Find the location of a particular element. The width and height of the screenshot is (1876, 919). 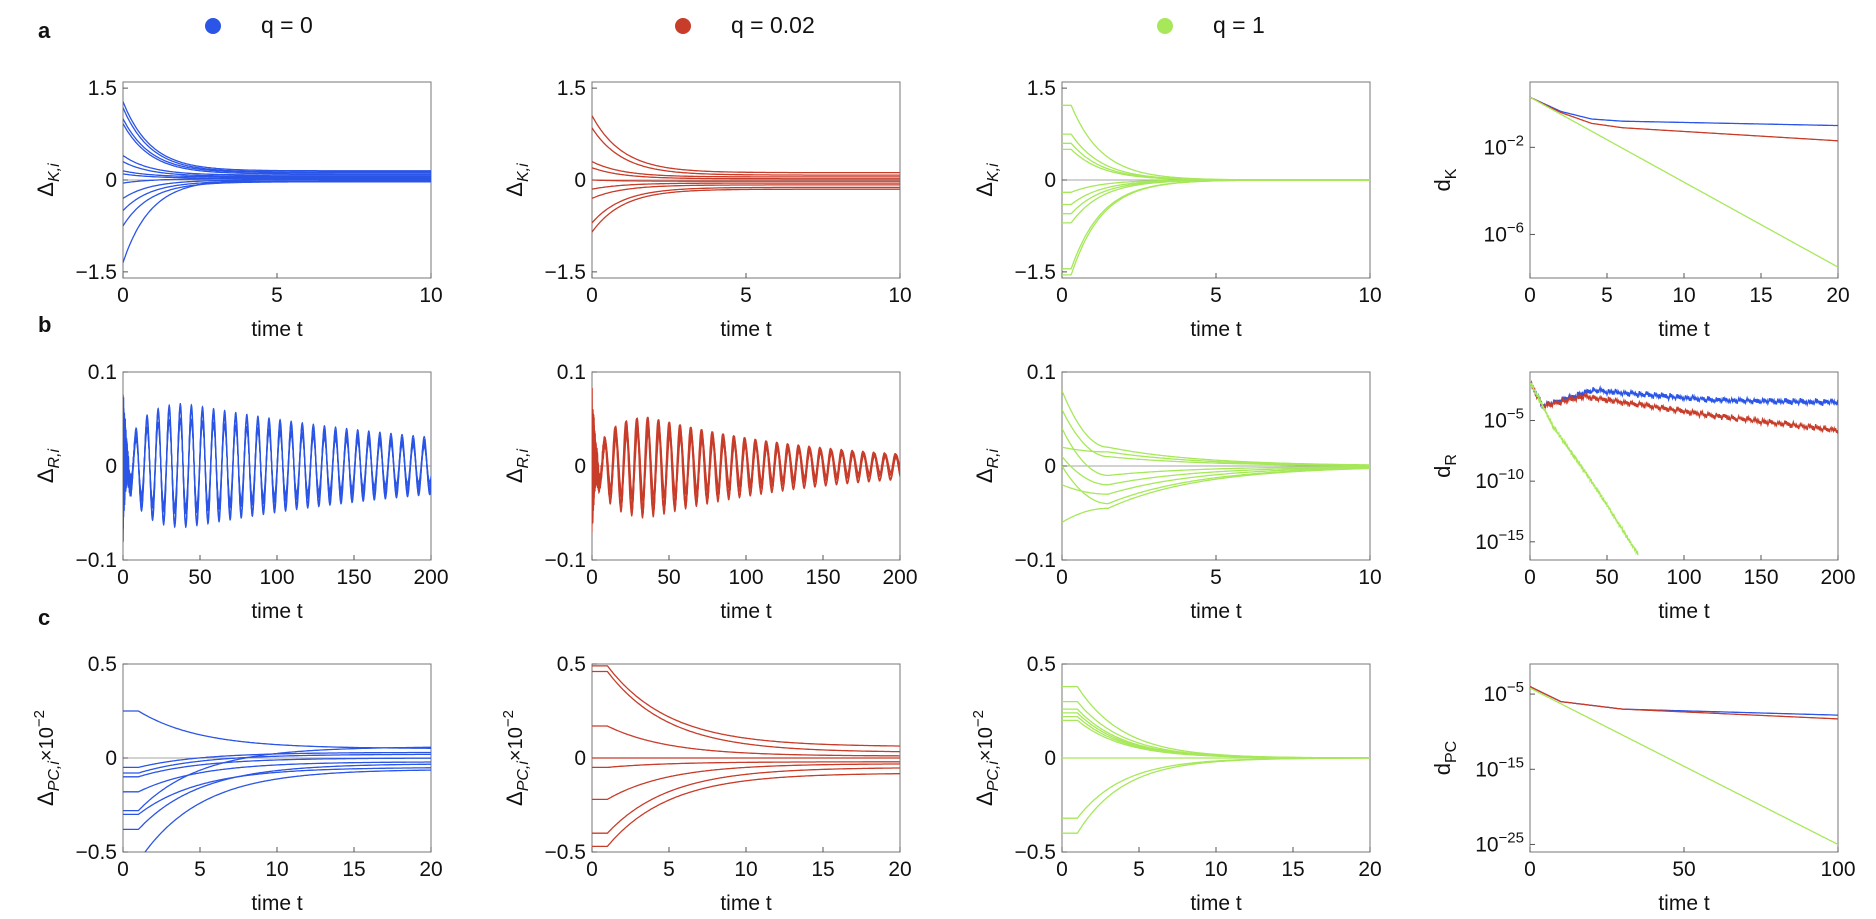

row-label-c: c is located at coordinates (44, 617).